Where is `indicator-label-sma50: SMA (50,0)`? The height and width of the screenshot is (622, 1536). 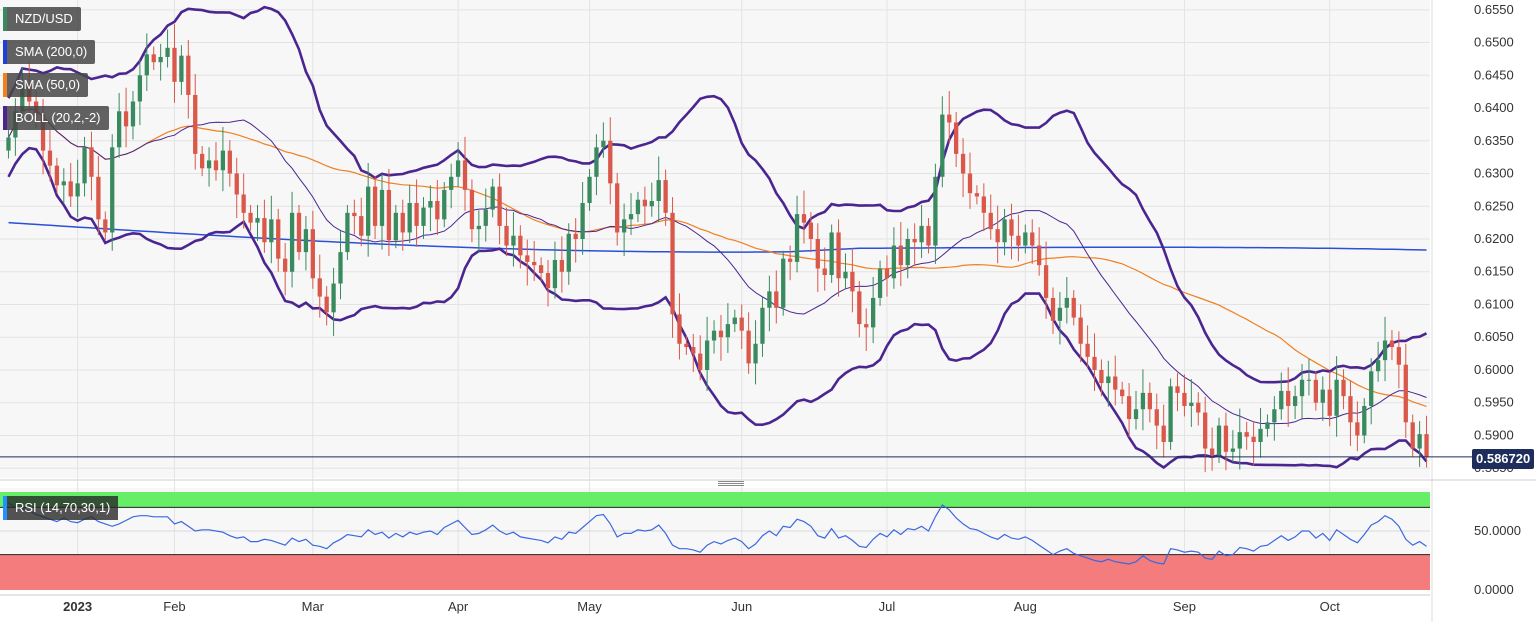
indicator-label-sma50: SMA (50,0) is located at coordinates (48, 84).